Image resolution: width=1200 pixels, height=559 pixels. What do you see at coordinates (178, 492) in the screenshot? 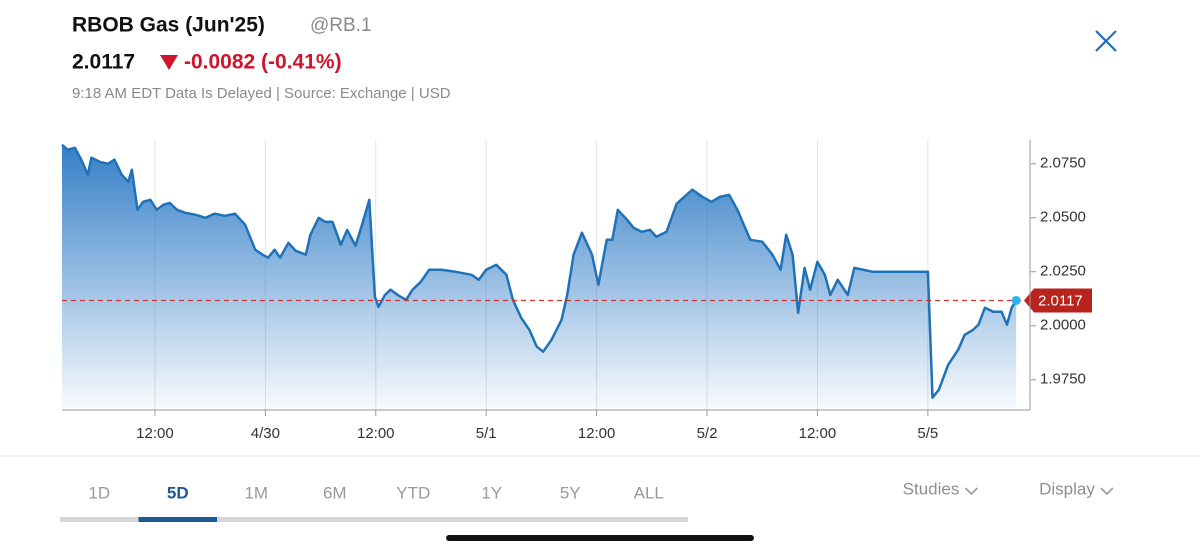
I see `tab: 5D` at bounding box center [178, 492].